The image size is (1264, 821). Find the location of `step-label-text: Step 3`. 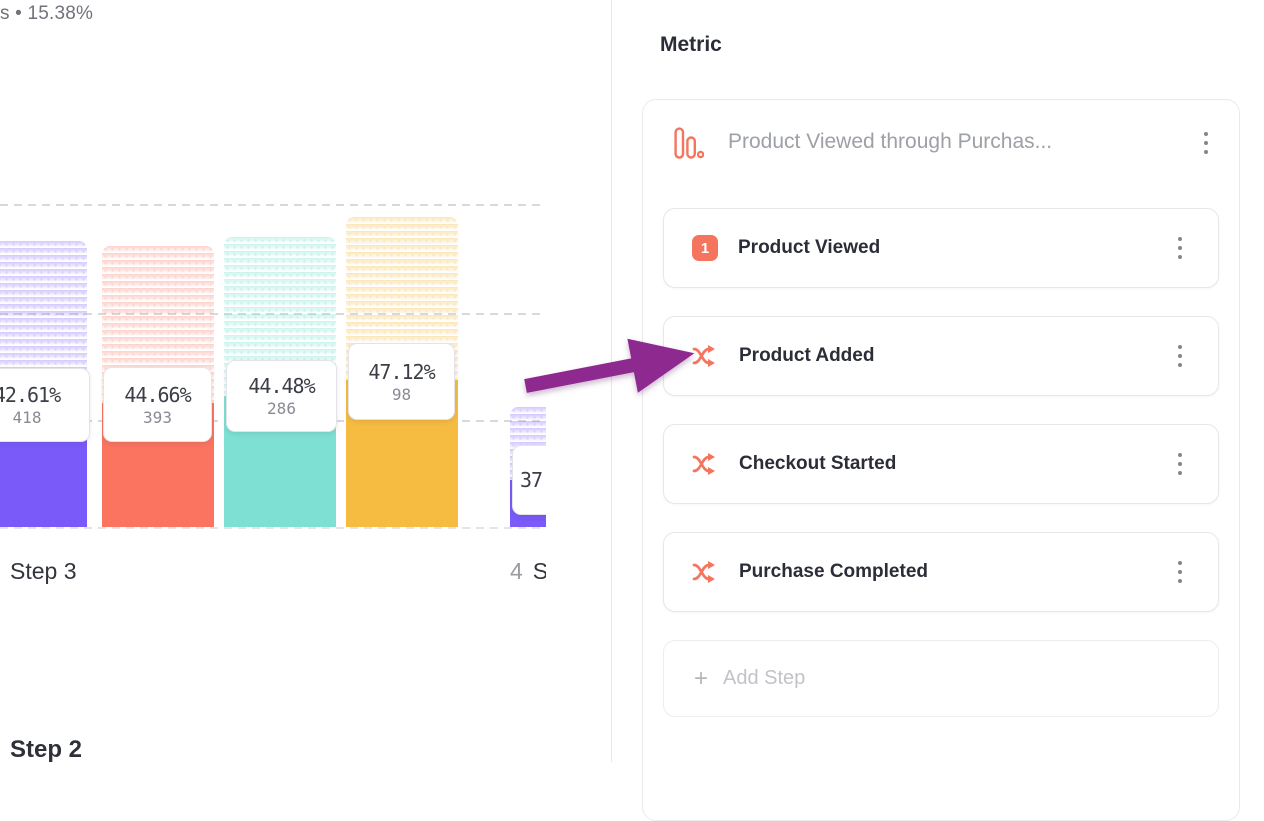

step-label-text: Step 3 is located at coordinates (43, 571).